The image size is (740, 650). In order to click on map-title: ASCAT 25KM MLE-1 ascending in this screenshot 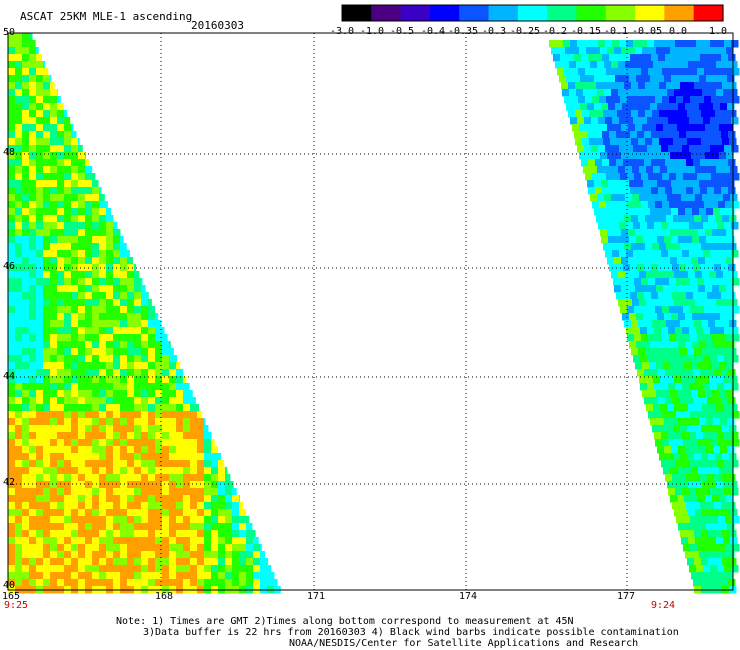, I will do `click(106, 16)`.